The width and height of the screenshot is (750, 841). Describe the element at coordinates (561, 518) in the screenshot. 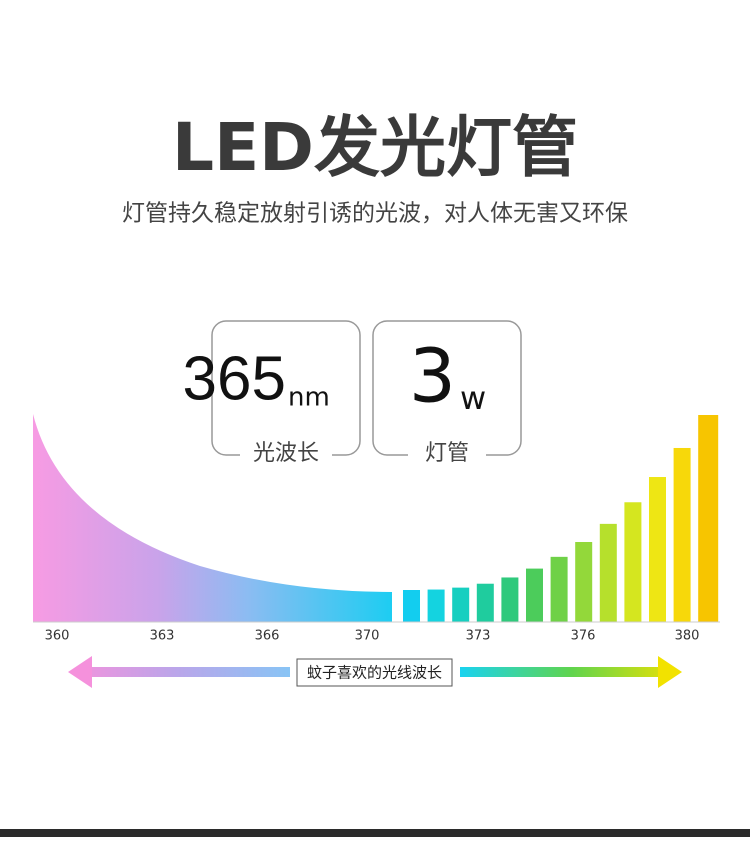

I see `spectrum-bars` at that location.